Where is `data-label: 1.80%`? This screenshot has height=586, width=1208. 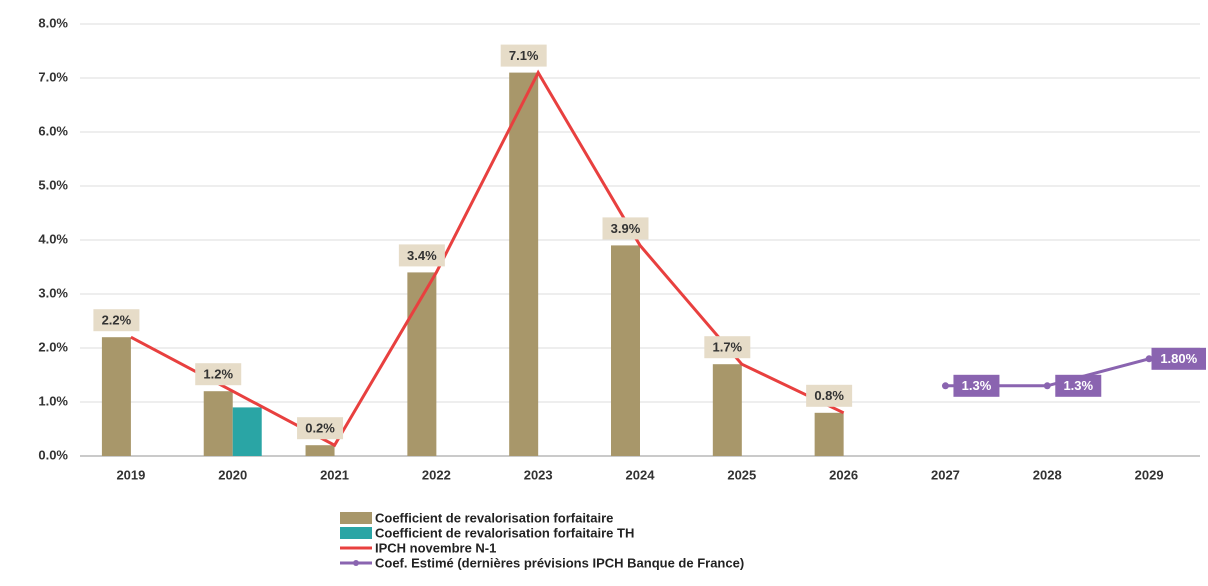 data-label: 1.80% is located at coordinates (1178, 358).